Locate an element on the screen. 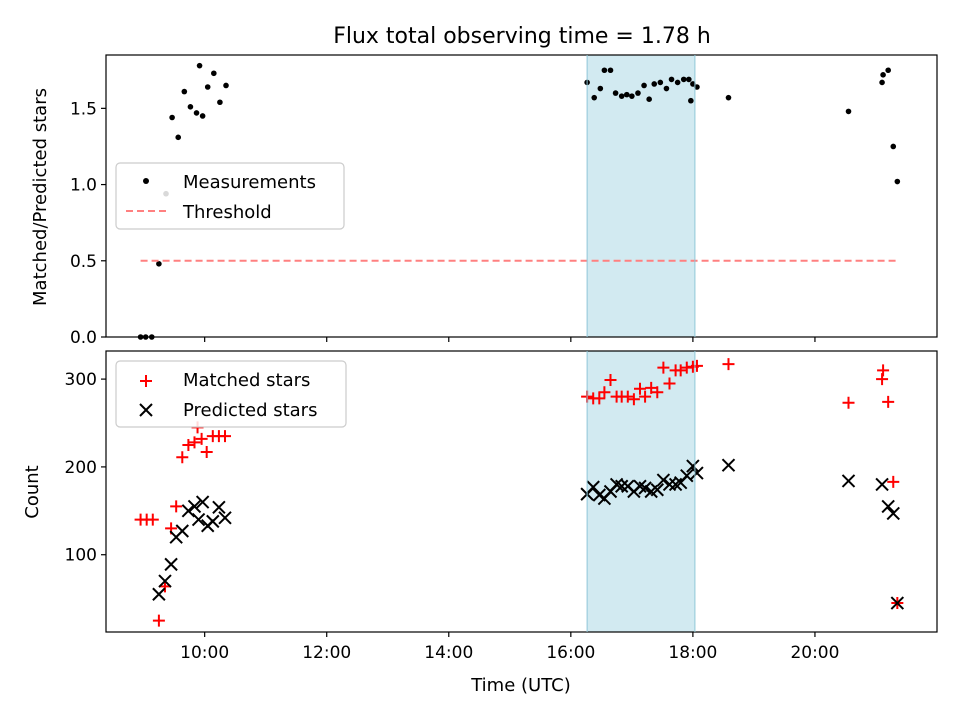  count-legend-box is located at coordinates (231, 394).